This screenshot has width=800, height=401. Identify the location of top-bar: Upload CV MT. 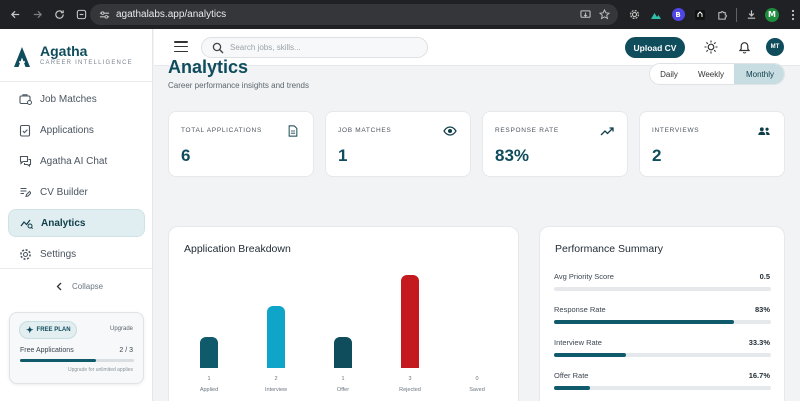
(477, 47).